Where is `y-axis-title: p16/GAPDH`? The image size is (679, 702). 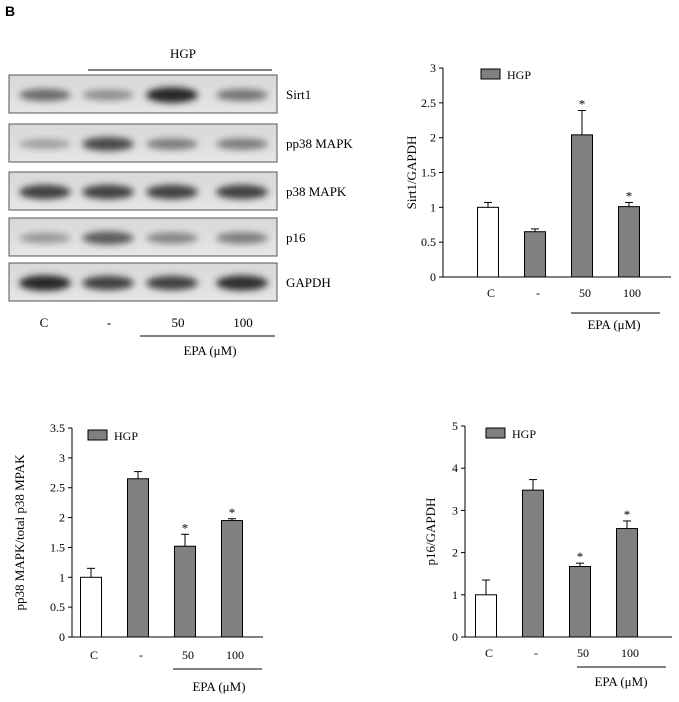
y-axis-title: p16/GAPDH is located at coordinates (430, 532).